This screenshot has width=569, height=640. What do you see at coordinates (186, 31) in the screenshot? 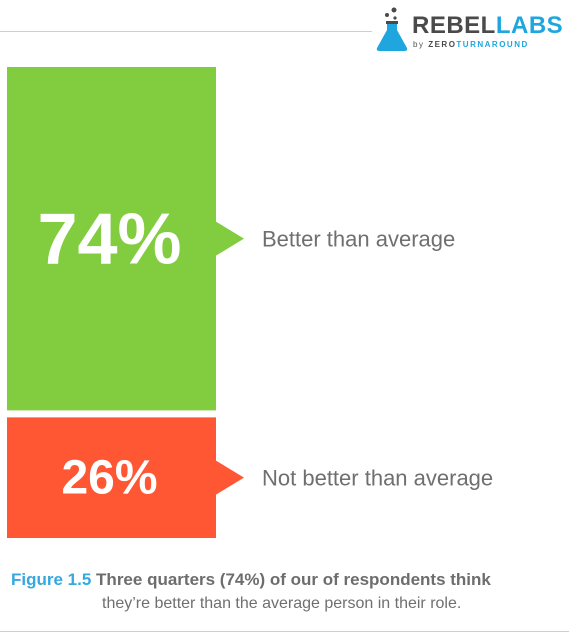
I see `header-rule` at bounding box center [186, 31].